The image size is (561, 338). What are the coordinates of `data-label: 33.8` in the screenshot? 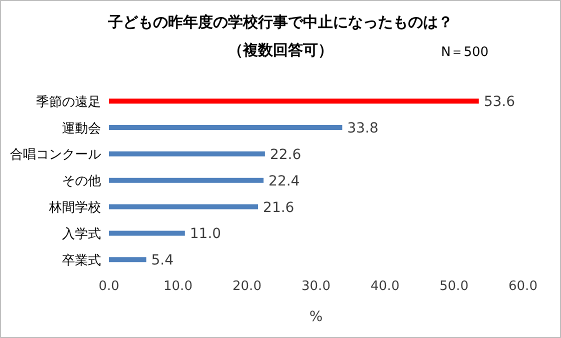 It's located at (362, 128).